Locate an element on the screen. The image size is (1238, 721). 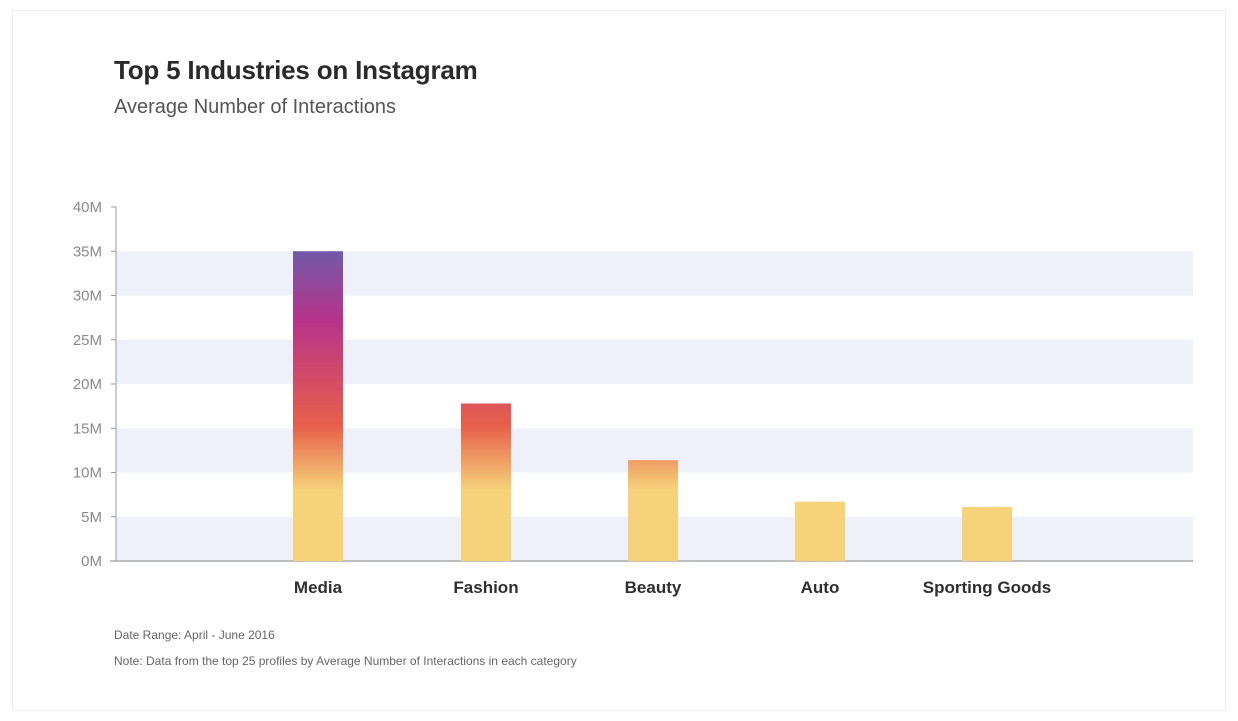
bar-fashion is located at coordinates (486, 482).